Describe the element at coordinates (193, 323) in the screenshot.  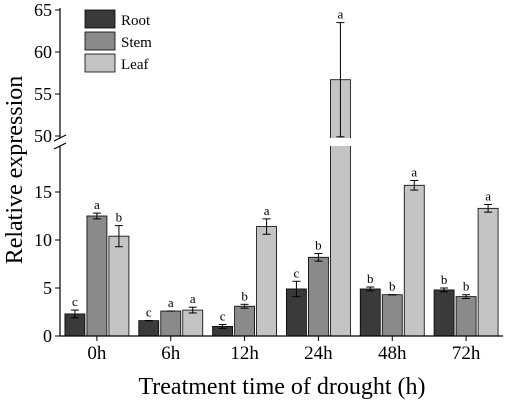
I see `bar-leaf-6h` at that location.